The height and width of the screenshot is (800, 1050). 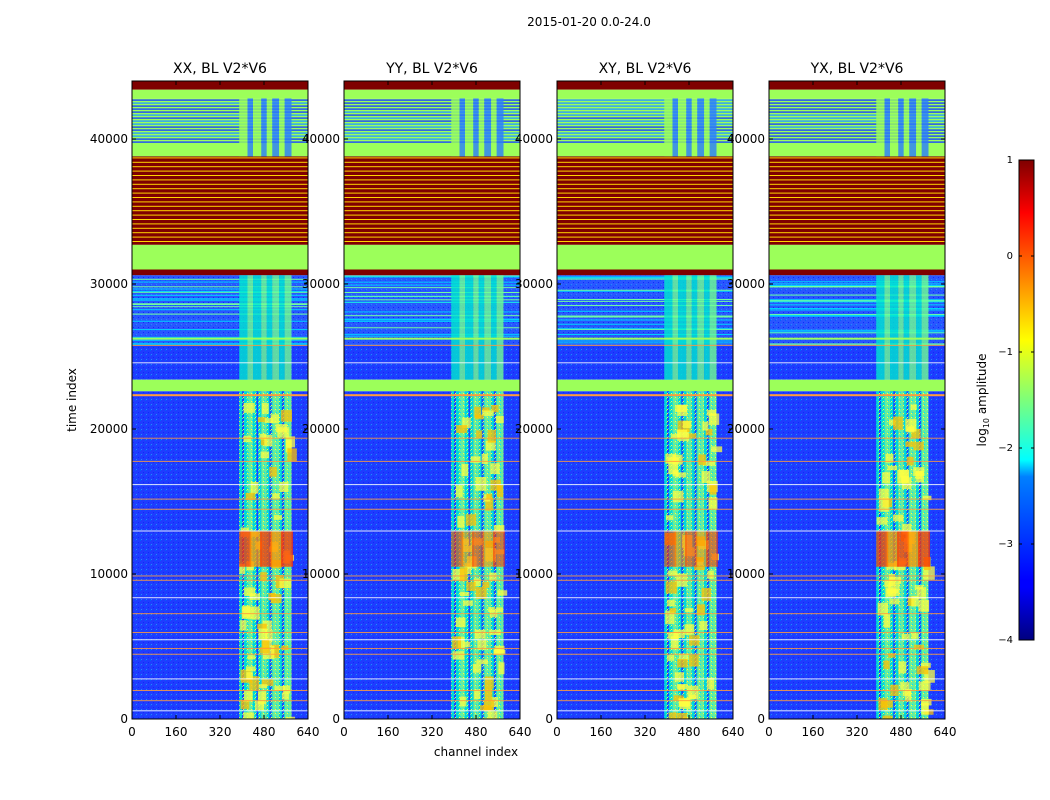 I want to click on colorbar-tick-label: 0, so click(x=1010, y=256).